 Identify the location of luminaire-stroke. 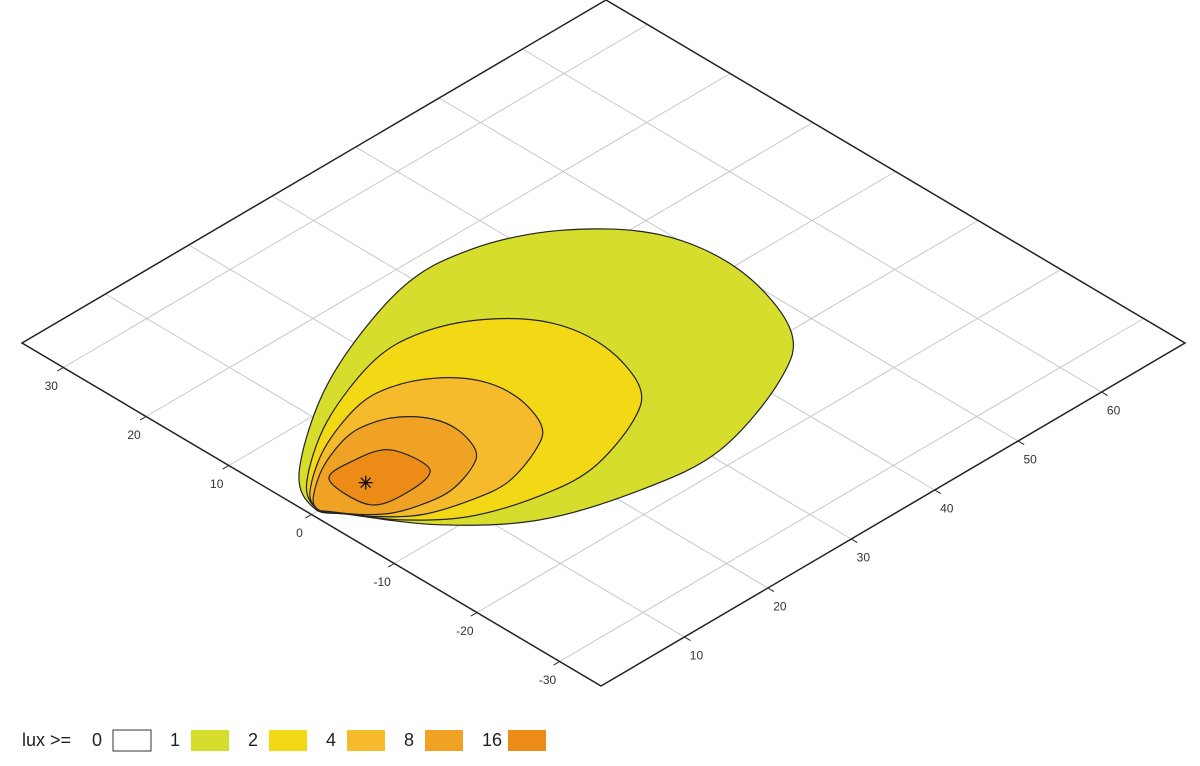
(366, 483).